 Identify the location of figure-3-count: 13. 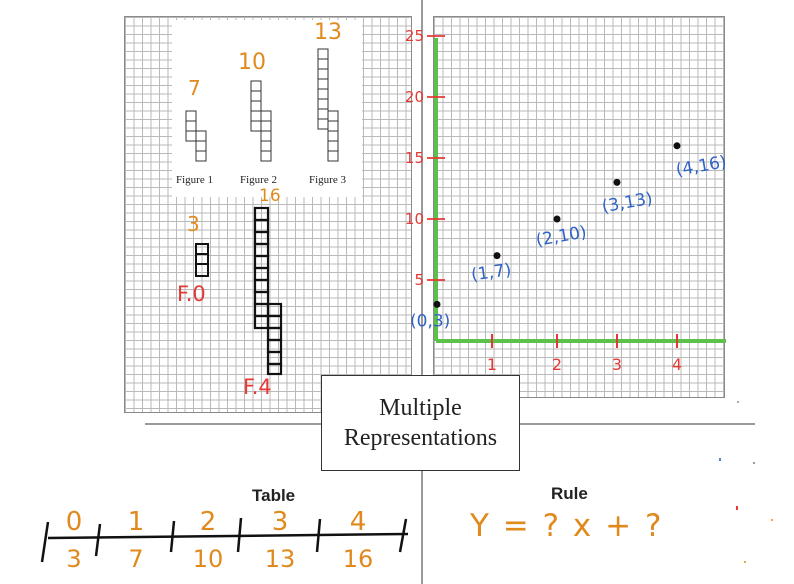
(328, 32).